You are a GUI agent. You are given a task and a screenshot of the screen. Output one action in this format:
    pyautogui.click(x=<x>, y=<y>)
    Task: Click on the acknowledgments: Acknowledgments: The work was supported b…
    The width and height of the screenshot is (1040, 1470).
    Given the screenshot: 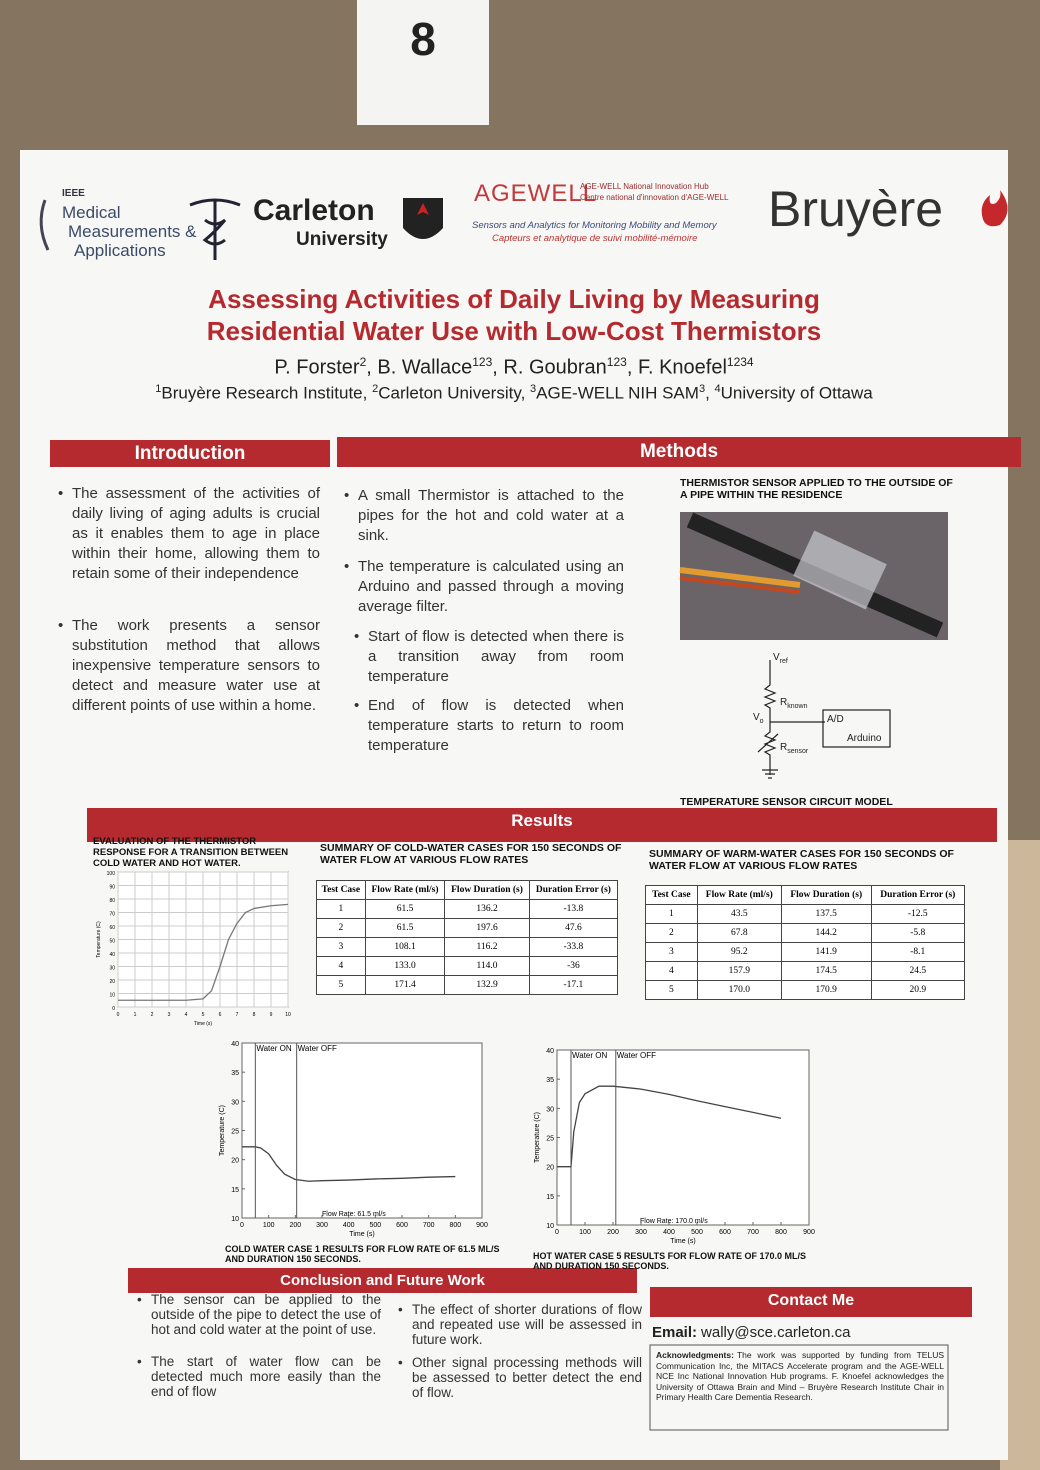 What is the action you would take?
    pyautogui.click(x=800, y=1376)
    